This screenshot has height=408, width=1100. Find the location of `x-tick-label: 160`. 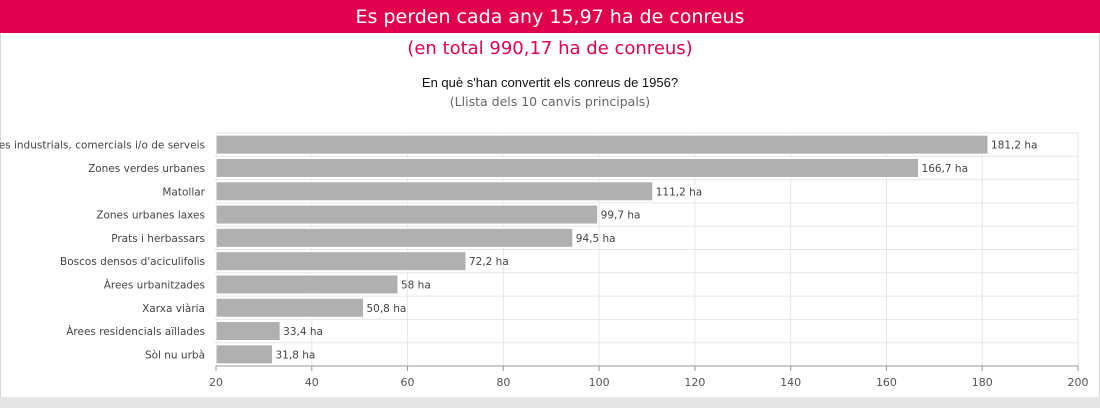

x-tick-label: 160 is located at coordinates (886, 382).